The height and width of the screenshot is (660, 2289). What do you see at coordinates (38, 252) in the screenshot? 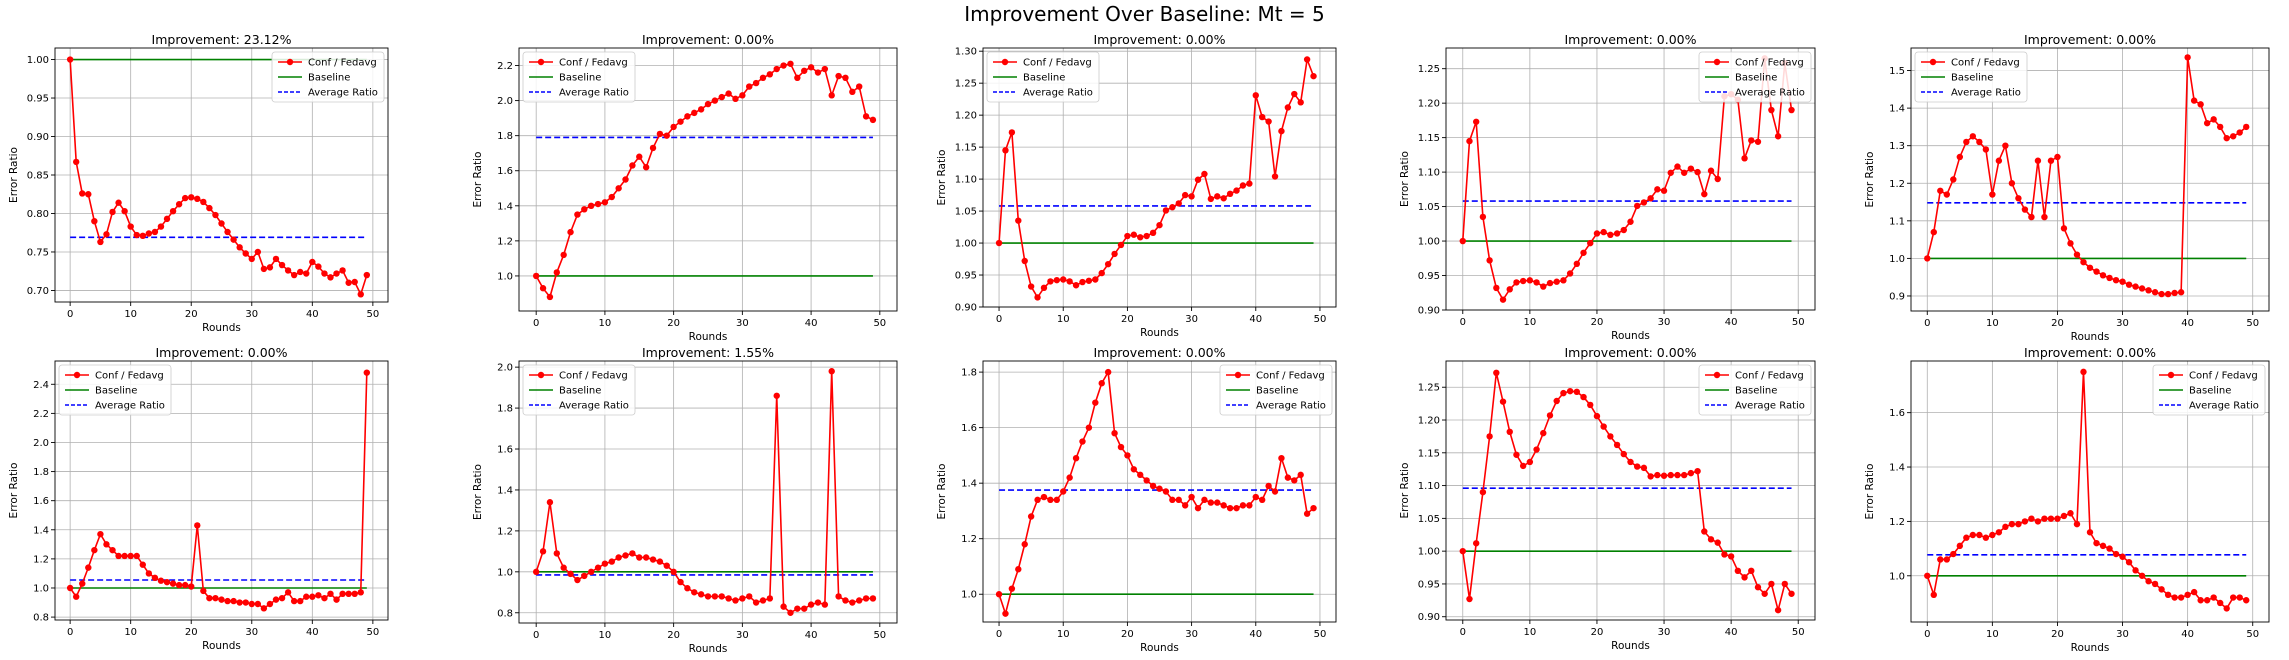
I see `y-tick-label: 0.75` at bounding box center [38, 252].